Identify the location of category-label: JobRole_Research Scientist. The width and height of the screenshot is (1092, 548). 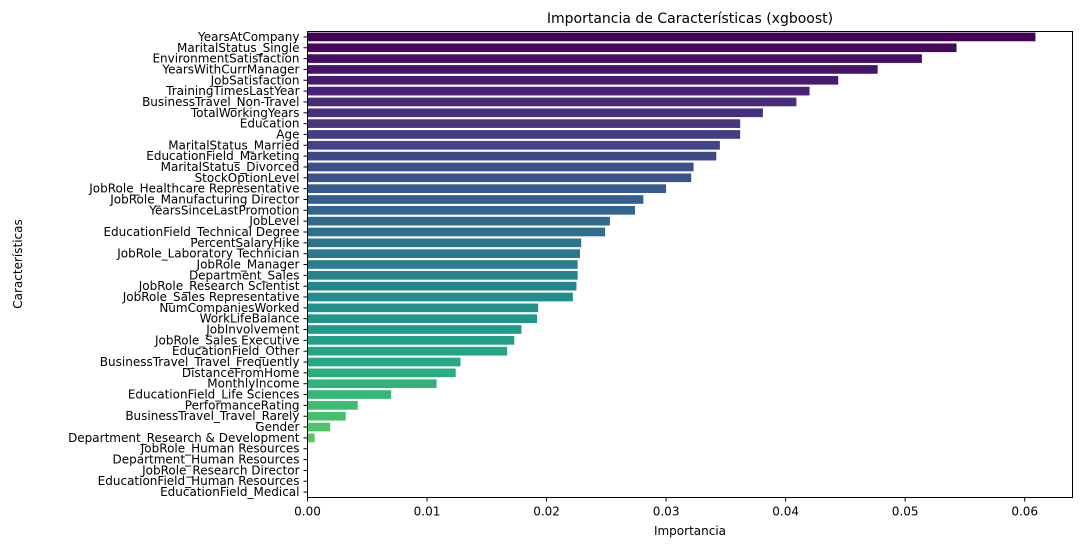
(219, 286).